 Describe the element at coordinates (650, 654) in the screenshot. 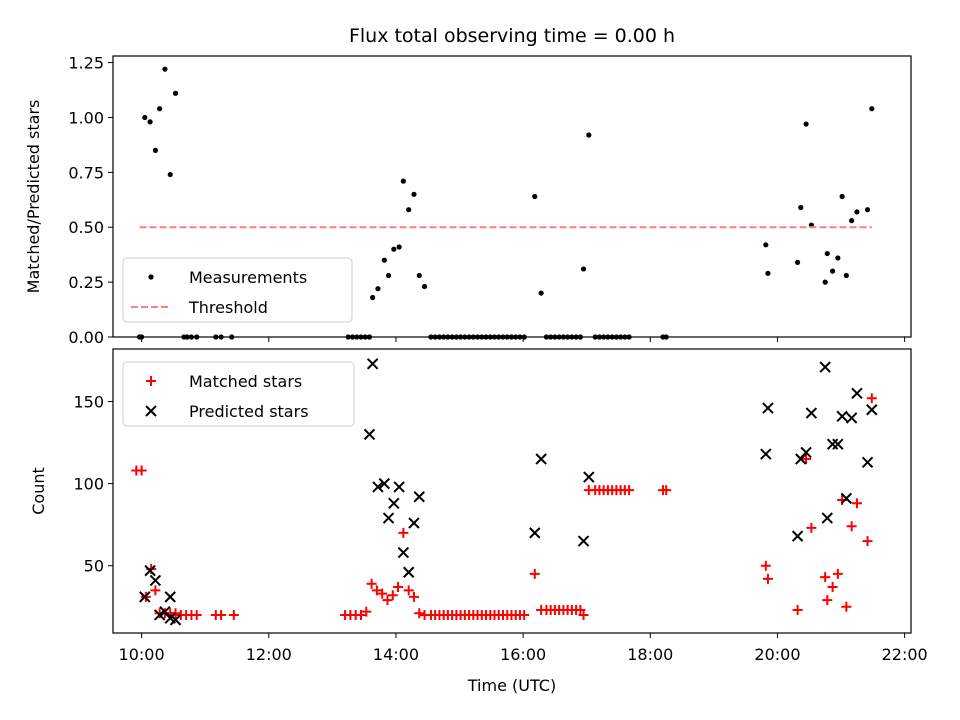

I see `x-tick-label: 18:00` at that location.